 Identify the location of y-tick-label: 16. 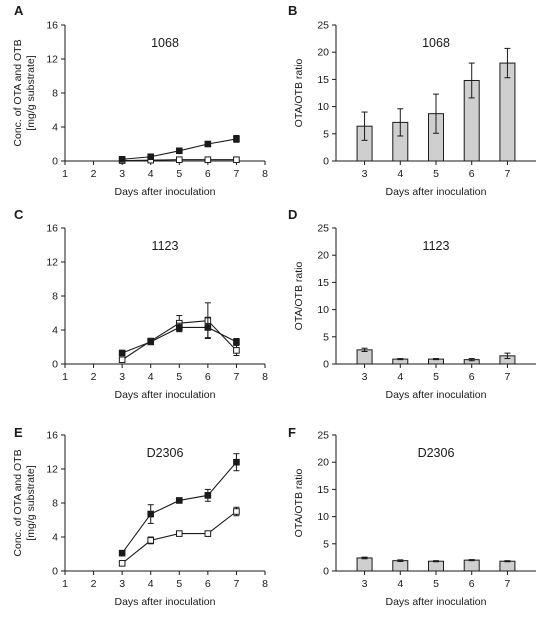
(52, 26).